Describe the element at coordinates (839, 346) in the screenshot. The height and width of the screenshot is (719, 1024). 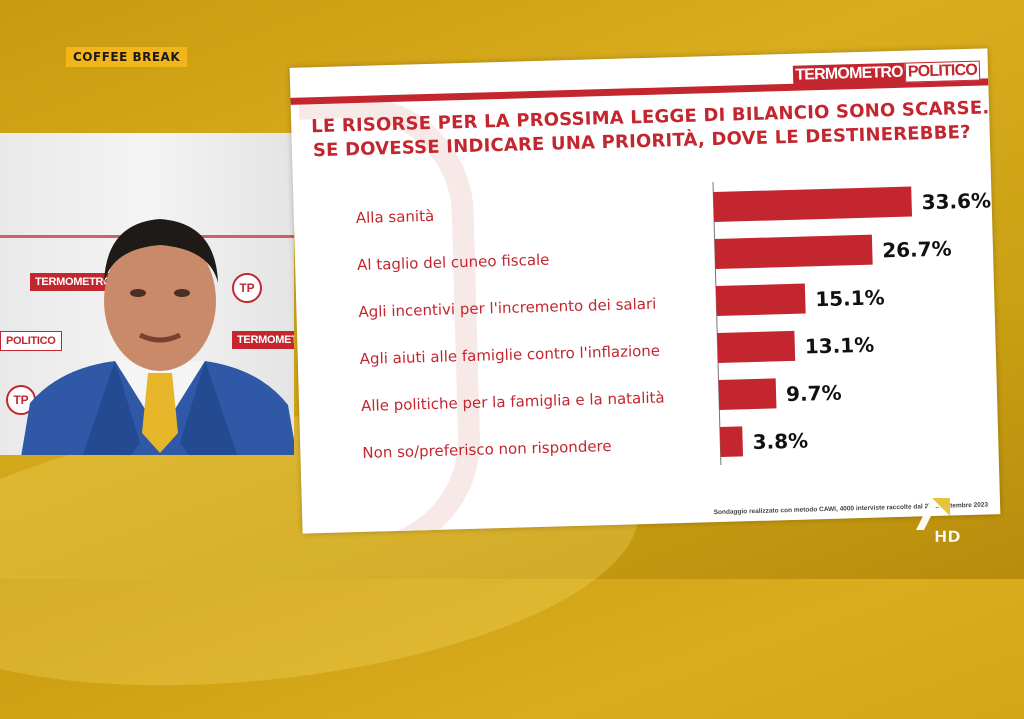
I see `value-label: 13.1%` at that location.